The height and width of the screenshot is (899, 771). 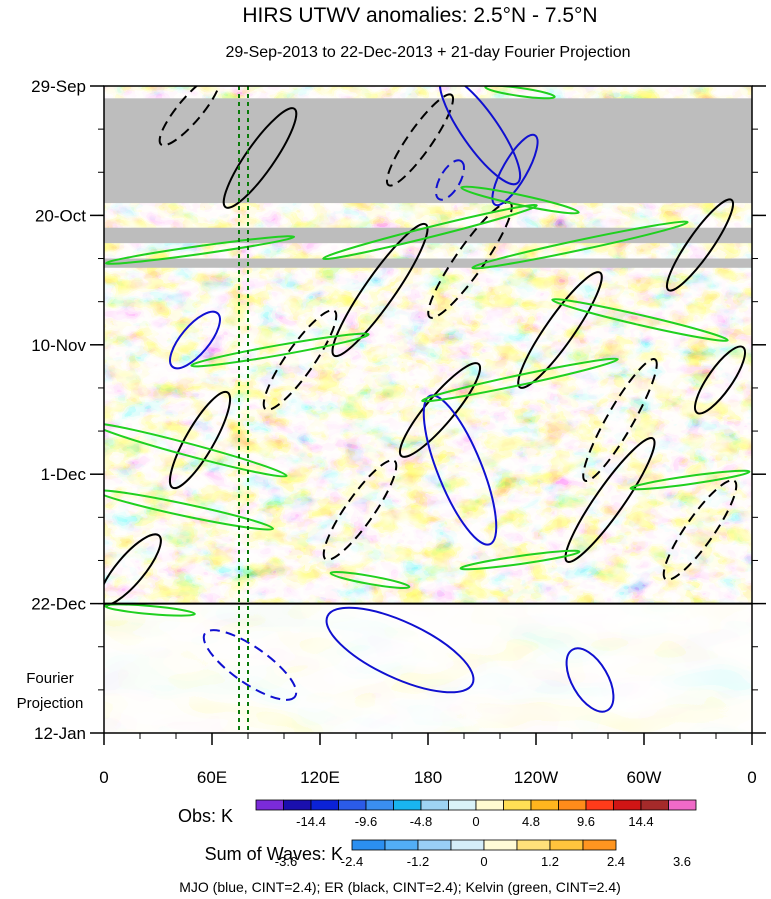 What do you see at coordinates (320, 777) in the screenshot?
I see `x-tick-label: 120E` at bounding box center [320, 777].